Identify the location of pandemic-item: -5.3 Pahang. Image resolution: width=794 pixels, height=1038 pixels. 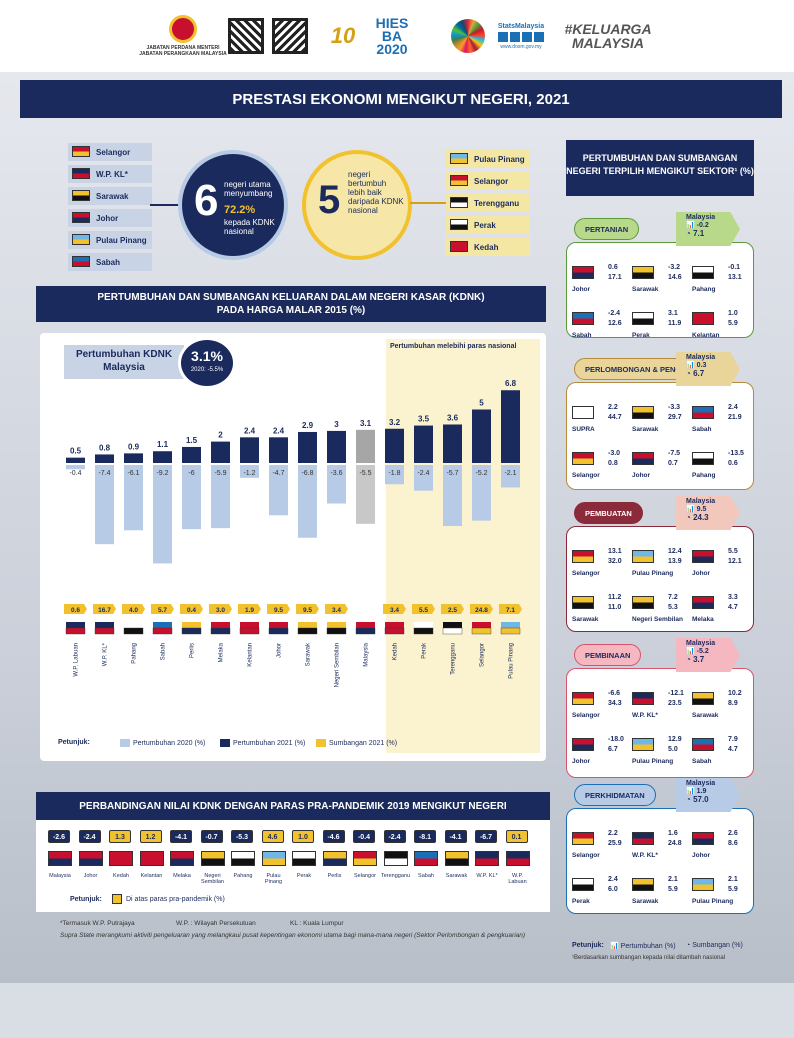
(245, 860).